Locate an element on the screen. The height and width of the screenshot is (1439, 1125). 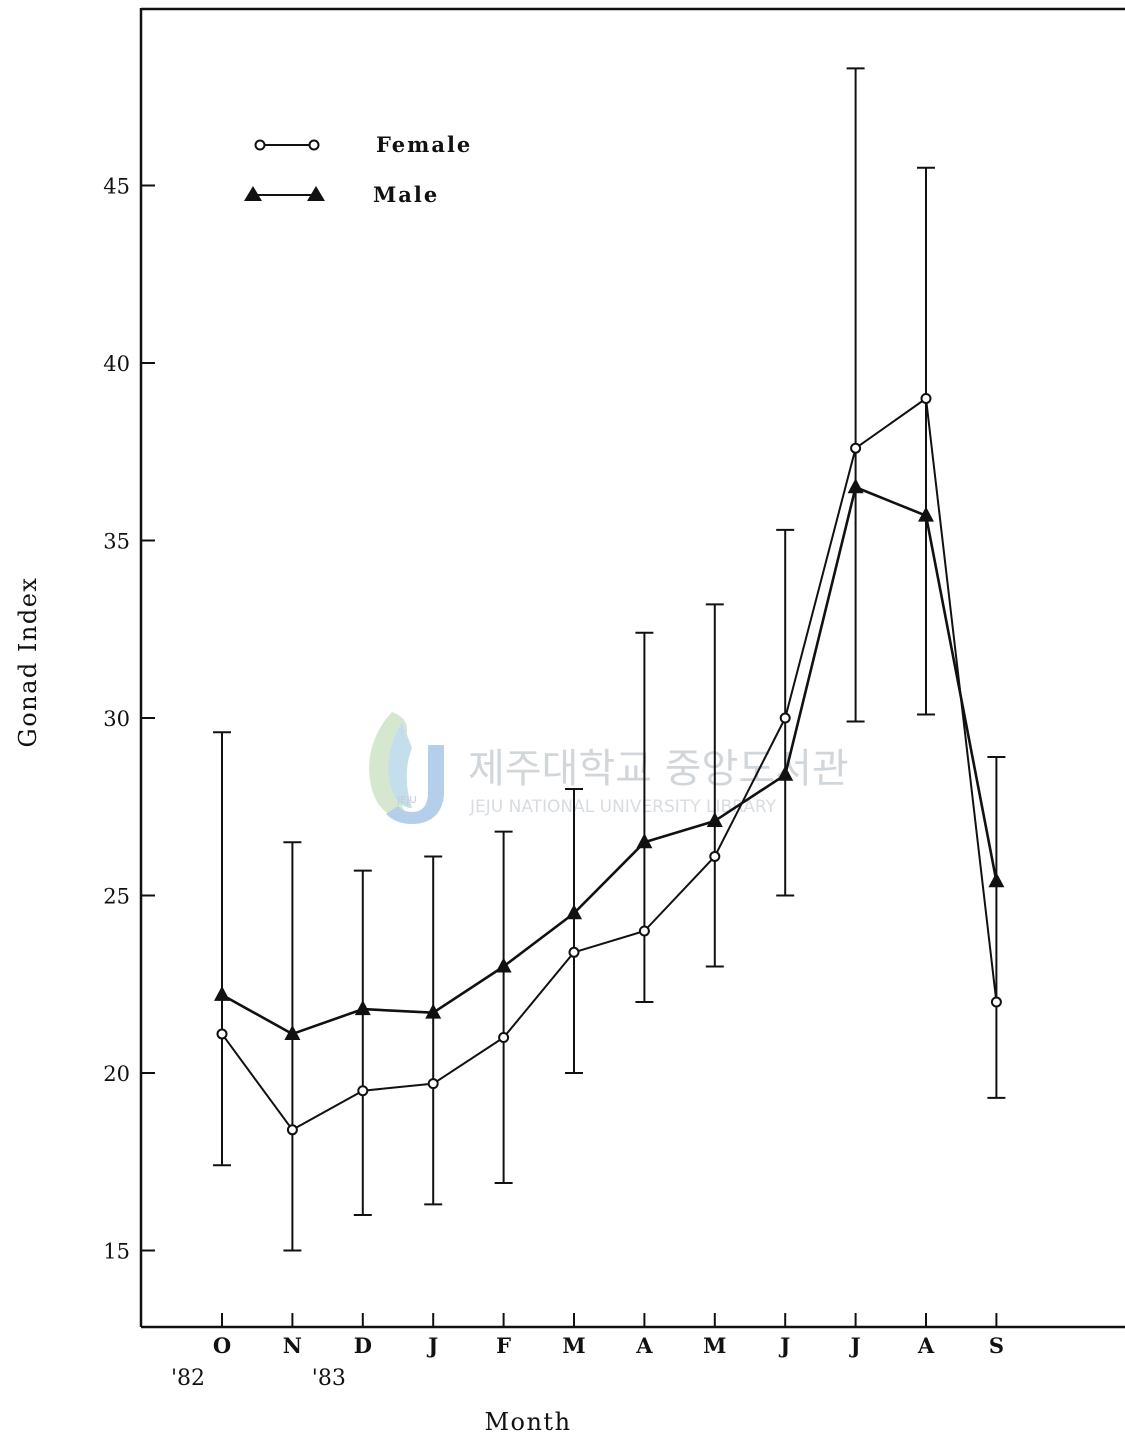
year-label: '82 is located at coordinates (188, 1378).